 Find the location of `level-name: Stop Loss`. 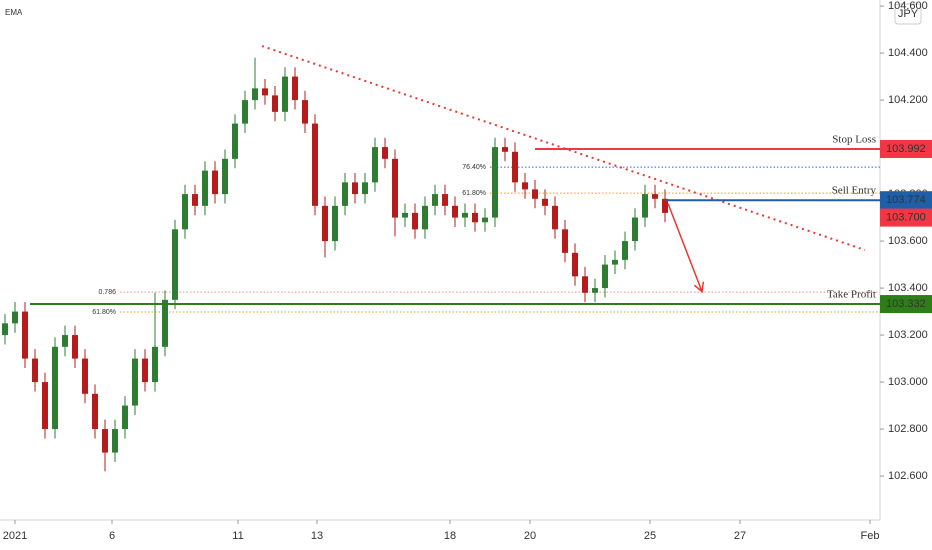

level-name: Stop Loss is located at coordinates (854, 140).